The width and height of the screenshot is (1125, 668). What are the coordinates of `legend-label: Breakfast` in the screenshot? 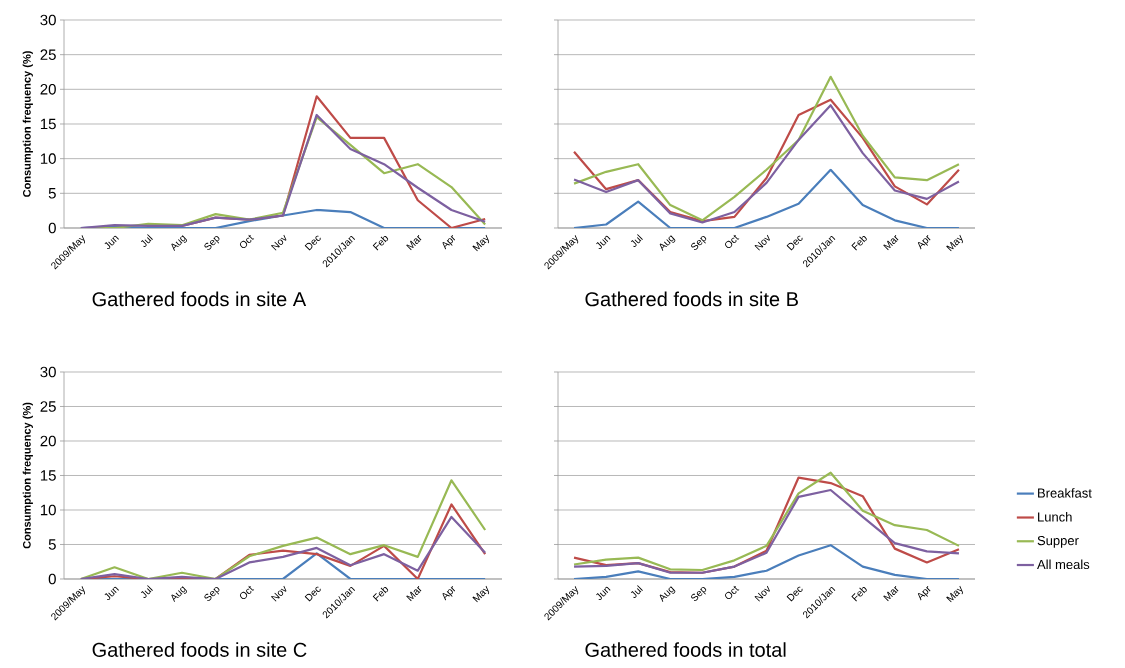 It's located at (1065, 493).